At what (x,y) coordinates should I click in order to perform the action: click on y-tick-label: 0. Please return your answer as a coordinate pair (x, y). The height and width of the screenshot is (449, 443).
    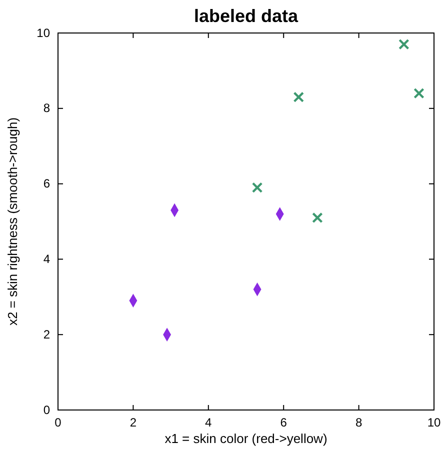
    Looking at the image, I should click on (46, 409).